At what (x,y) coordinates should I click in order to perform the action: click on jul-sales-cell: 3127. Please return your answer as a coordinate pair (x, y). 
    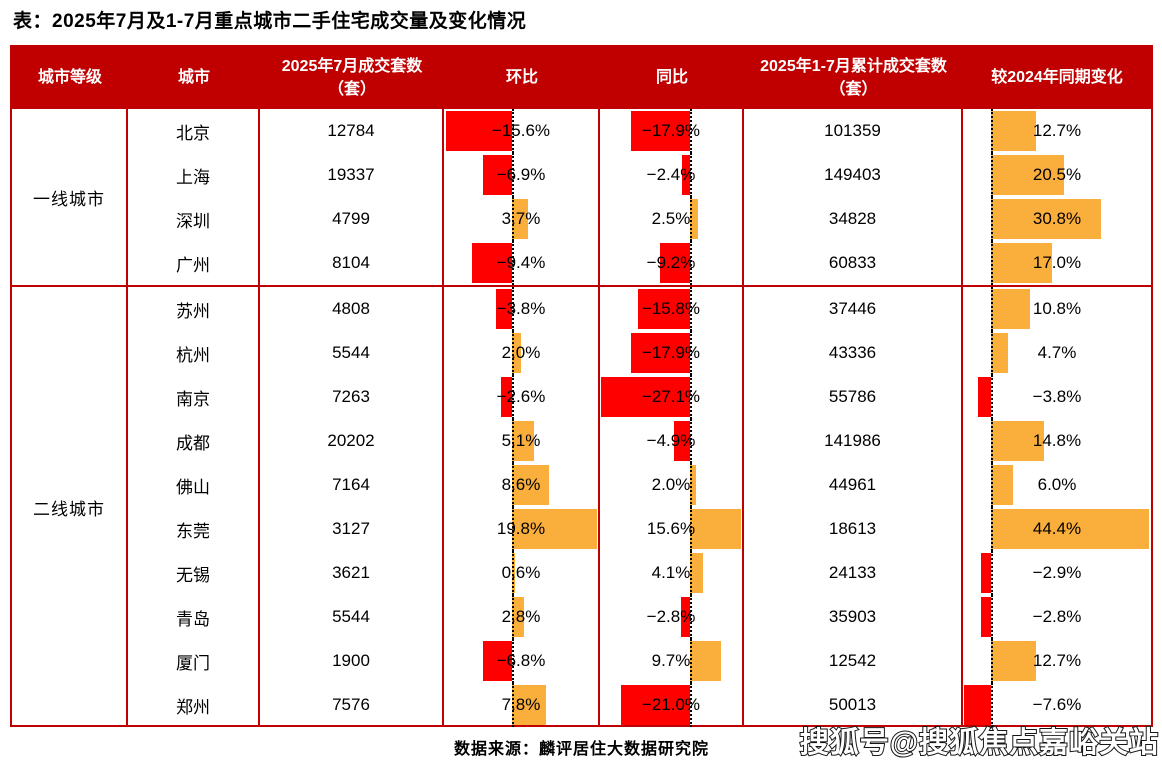
    Looking at the image, I should click on (352, 529).